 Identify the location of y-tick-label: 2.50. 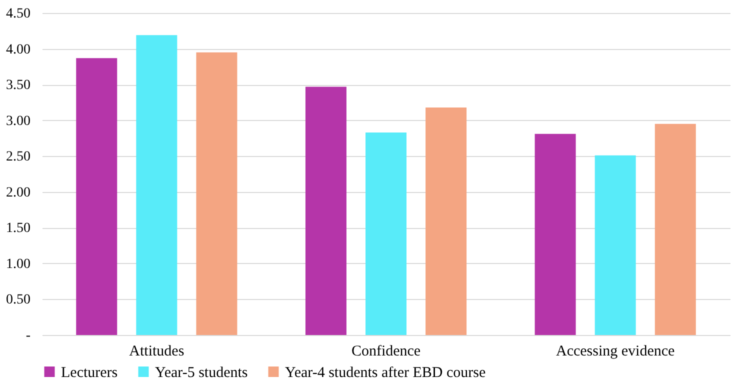
(18, 157).